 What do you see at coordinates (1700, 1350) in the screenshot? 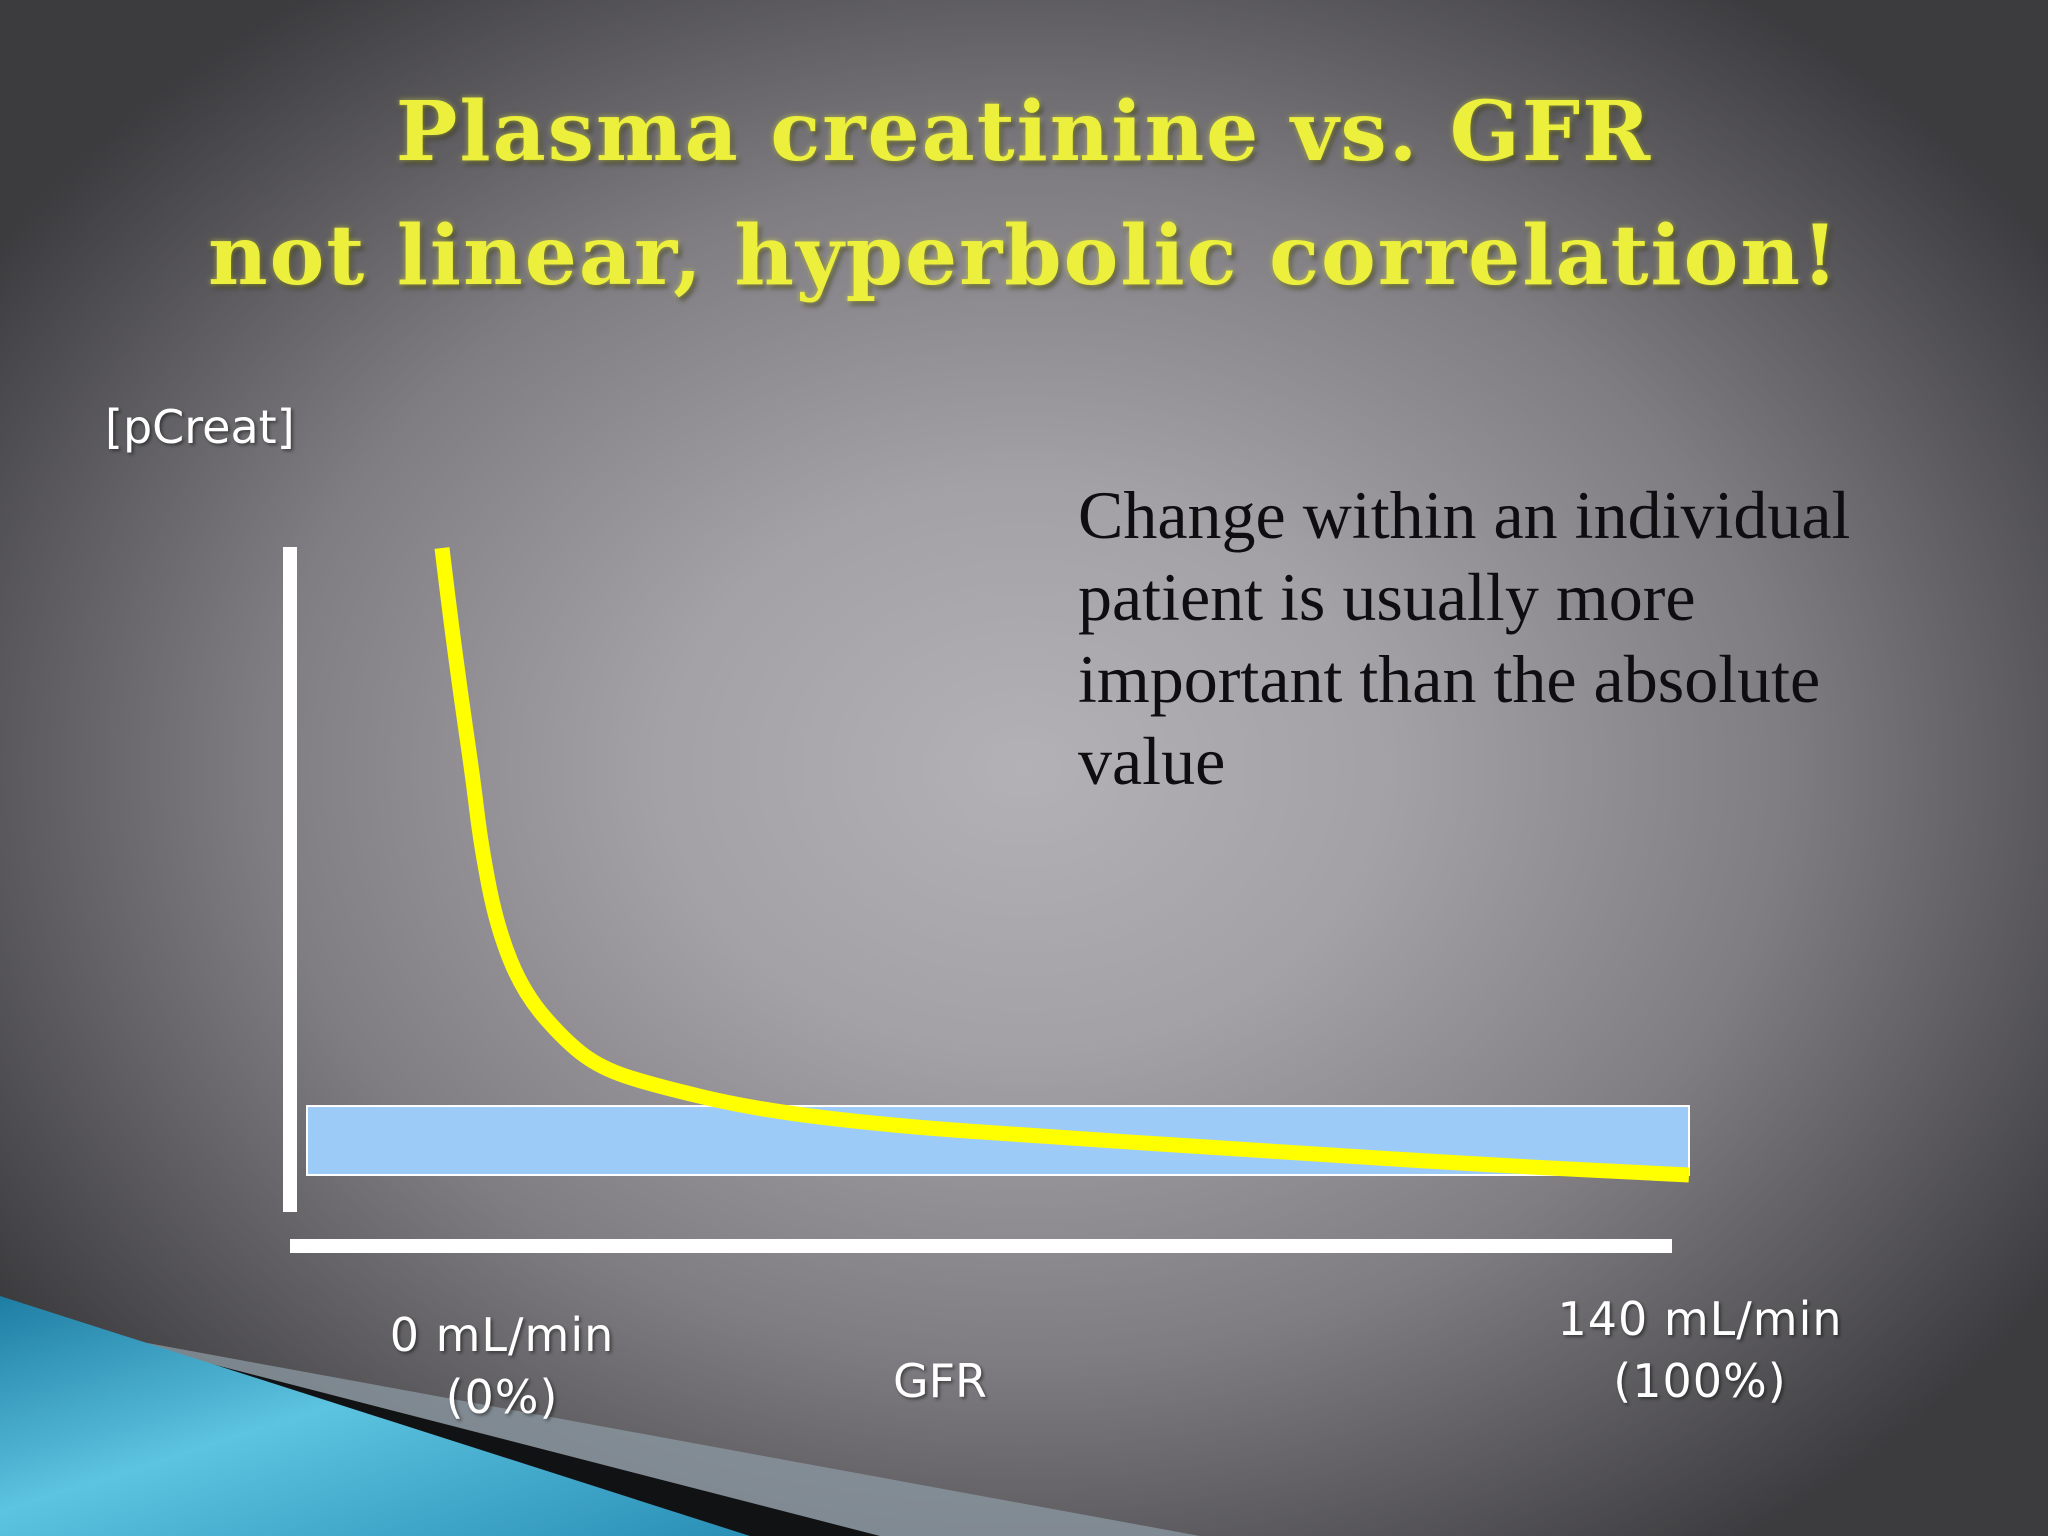
I see `x-tick-max: 140 mL/min (100%)` at bounding box center [1700, 1350].